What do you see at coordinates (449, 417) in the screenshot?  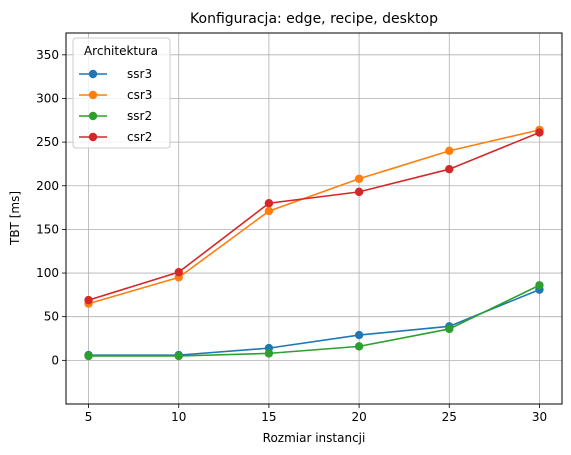 I see `x-tick-label: 25` at bounding box center [449, 417].